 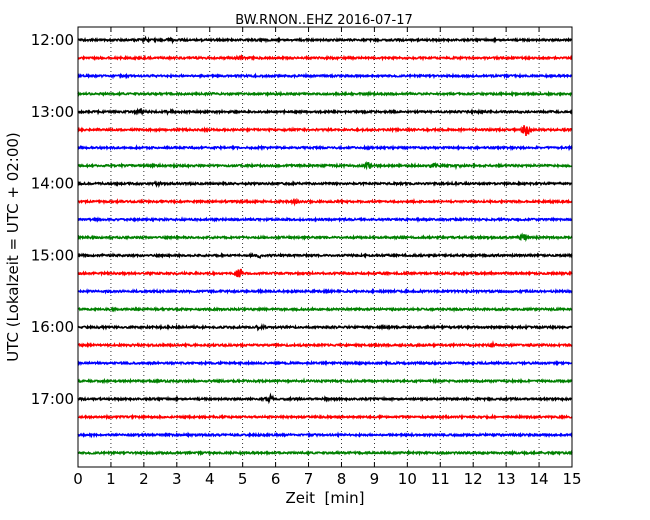 What do you see at coordinates (243, 479) in the screenshot?
I see `x-tick-label: 5` at bounding box center [243, 479].